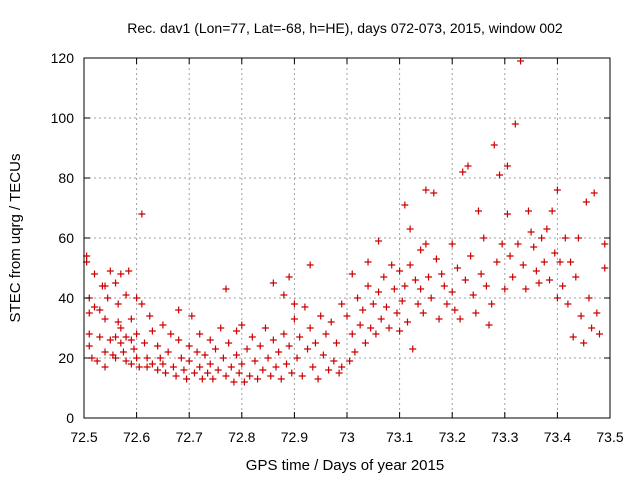  Describe the element at coordinates (70, 418) in the screenshot. I see `y-tick-label: 0` at that location.